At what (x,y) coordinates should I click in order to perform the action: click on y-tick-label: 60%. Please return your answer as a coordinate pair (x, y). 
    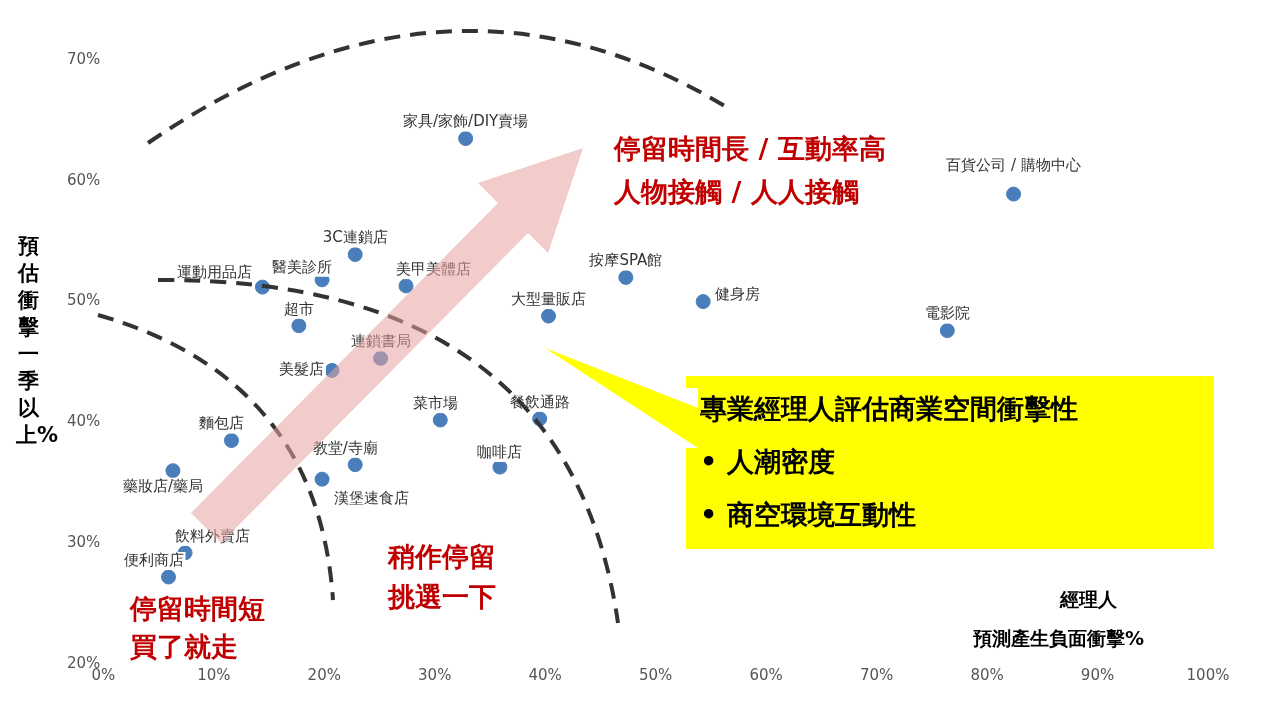
    Looking at the image, I should click on (84, 179).